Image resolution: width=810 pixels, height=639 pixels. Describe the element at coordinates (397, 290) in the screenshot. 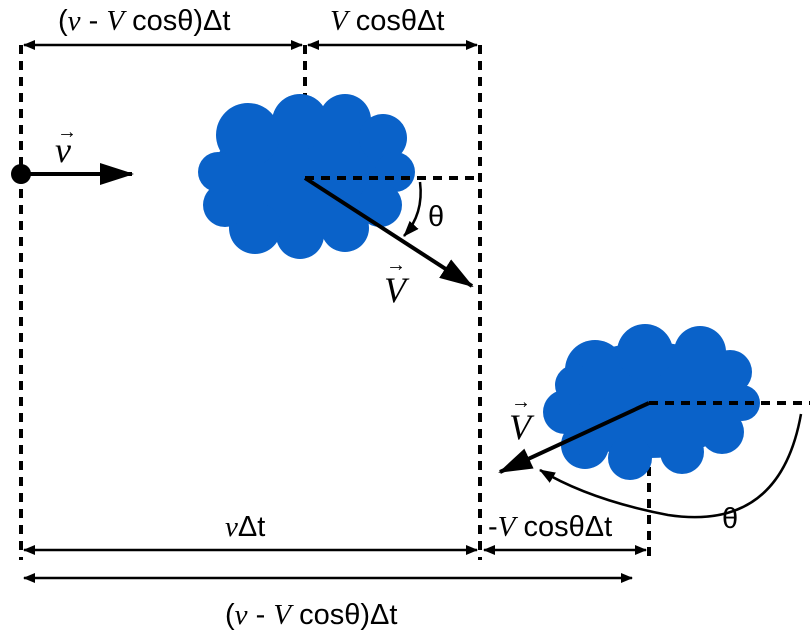

I see `big-V-label-cloud1: V` at that location.